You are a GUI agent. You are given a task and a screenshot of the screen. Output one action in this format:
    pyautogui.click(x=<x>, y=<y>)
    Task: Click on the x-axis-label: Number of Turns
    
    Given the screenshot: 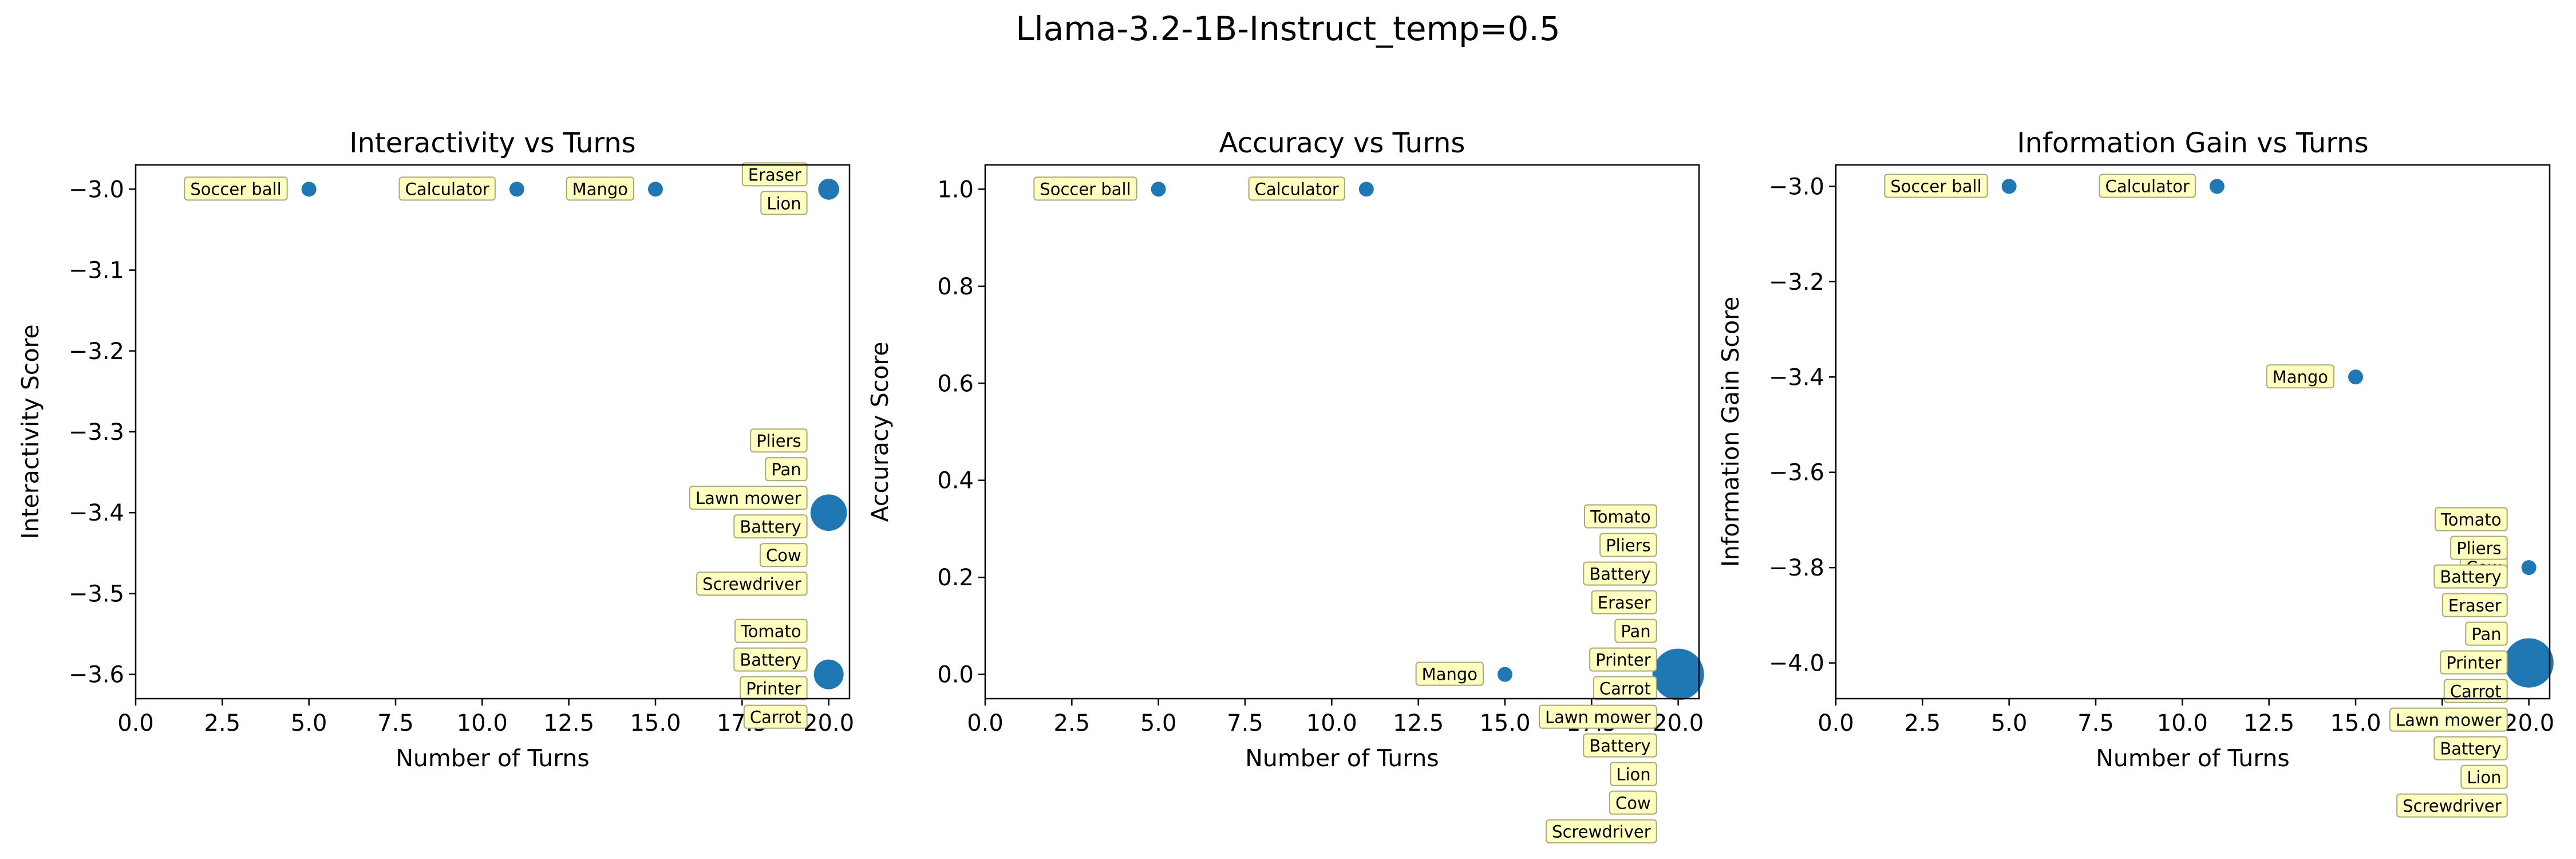 What is the action you would take?
    pyautogui.click(x=2193, y=758)
    